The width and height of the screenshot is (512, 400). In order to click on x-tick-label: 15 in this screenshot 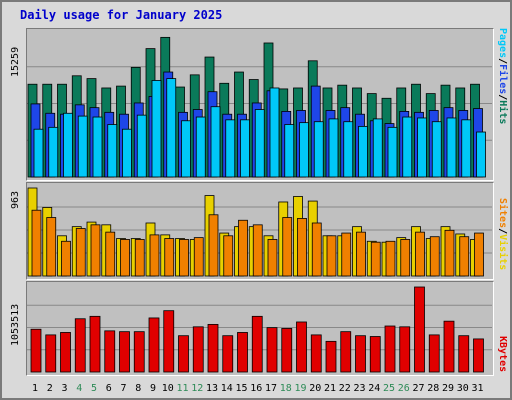, I will do `click(241, 388)`.